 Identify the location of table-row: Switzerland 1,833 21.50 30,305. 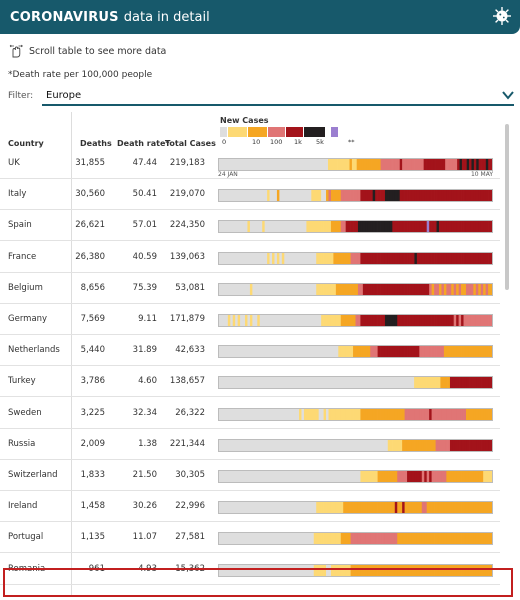
(250, 475).